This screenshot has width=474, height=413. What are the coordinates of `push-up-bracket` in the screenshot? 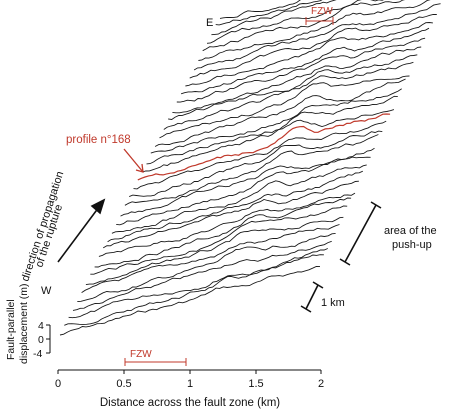 It's located at (360, 233).